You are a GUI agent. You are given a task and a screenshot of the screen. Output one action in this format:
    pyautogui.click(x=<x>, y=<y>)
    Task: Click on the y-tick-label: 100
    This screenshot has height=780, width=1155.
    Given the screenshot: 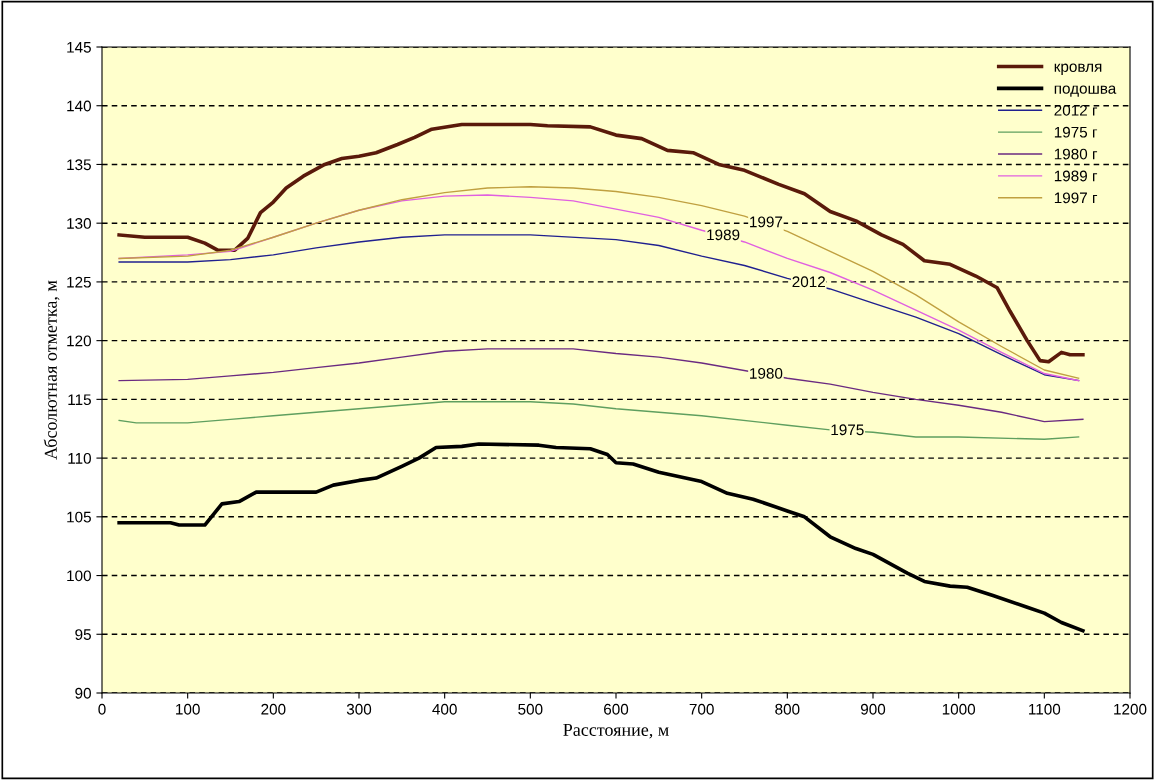 What is the action you would take?
    pyautogui.click(x=79, y=576)
    